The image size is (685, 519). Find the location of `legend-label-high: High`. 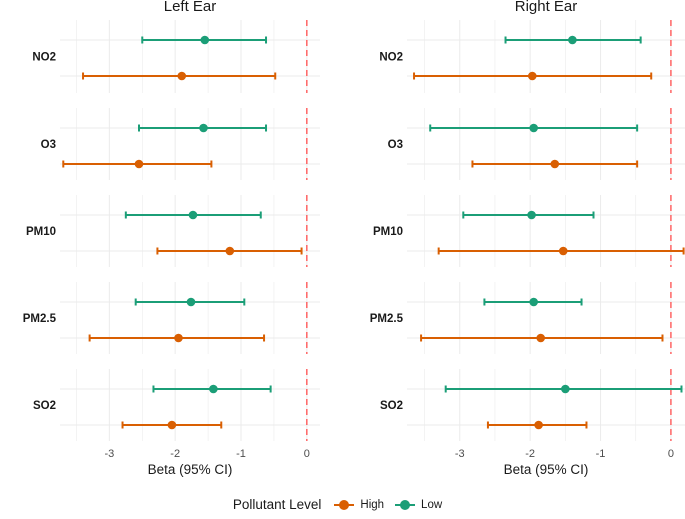

legend-label-high: High is located at coordinates (372, 504).